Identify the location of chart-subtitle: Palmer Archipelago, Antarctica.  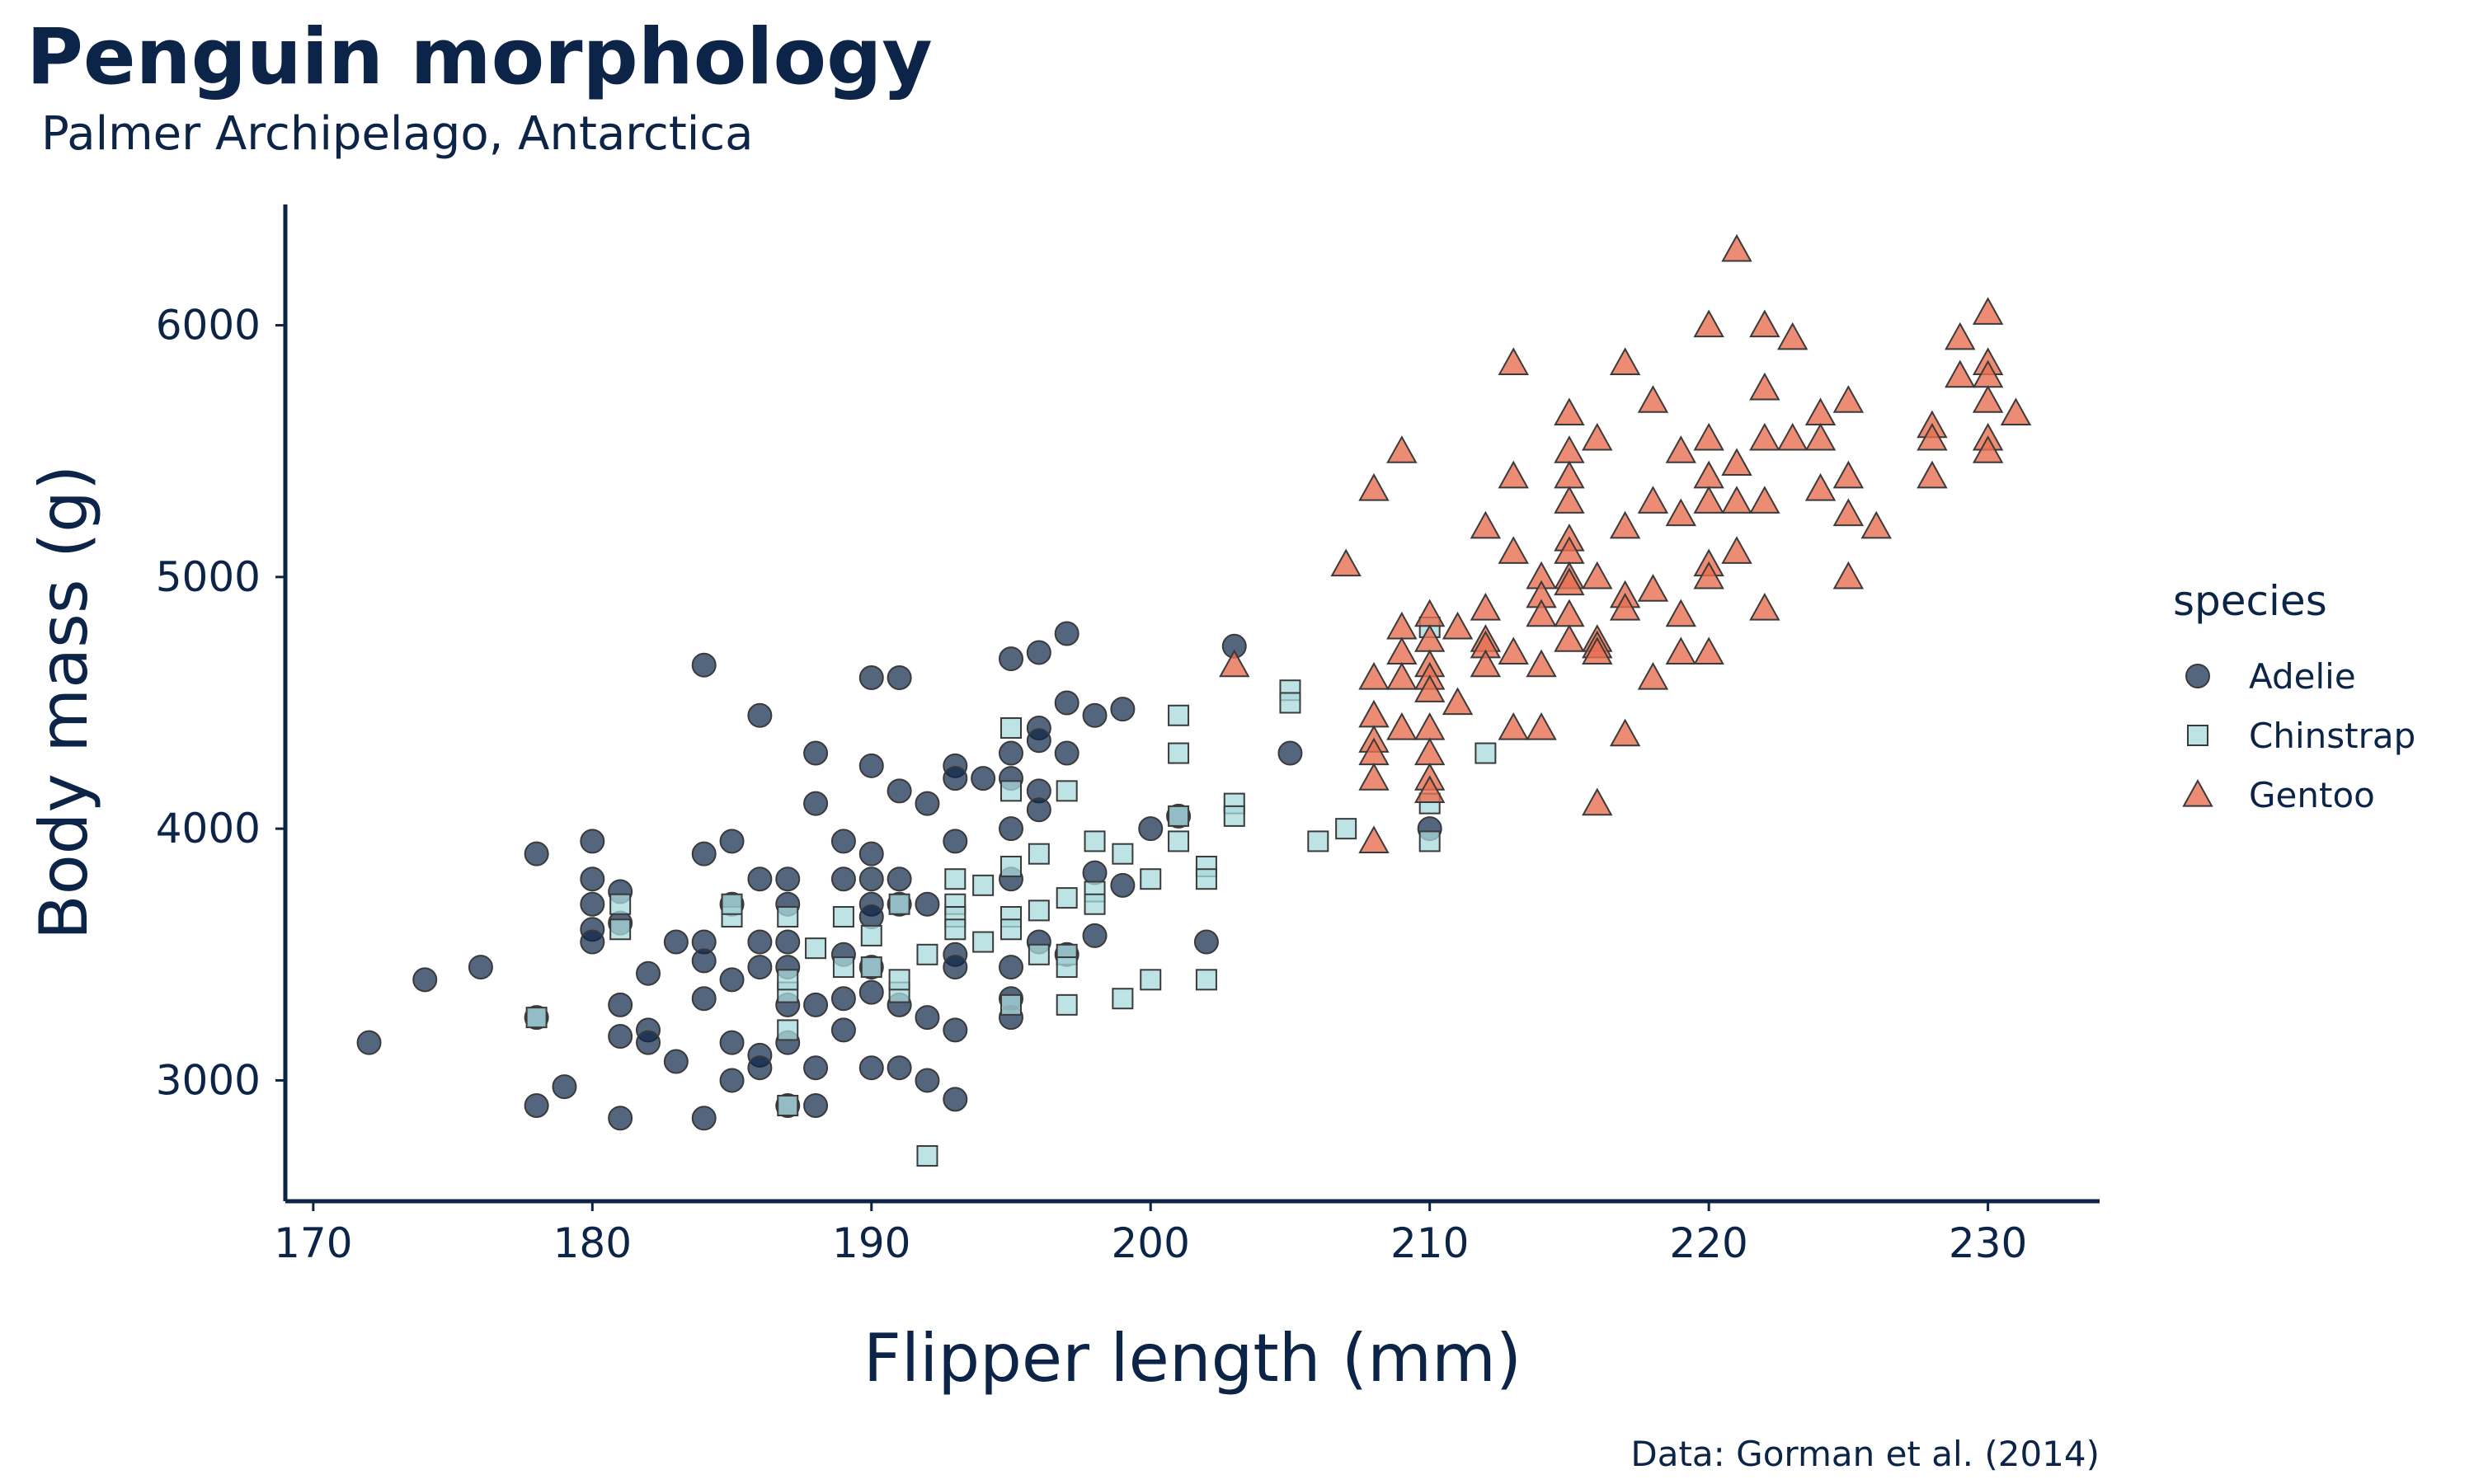
(397, 134).